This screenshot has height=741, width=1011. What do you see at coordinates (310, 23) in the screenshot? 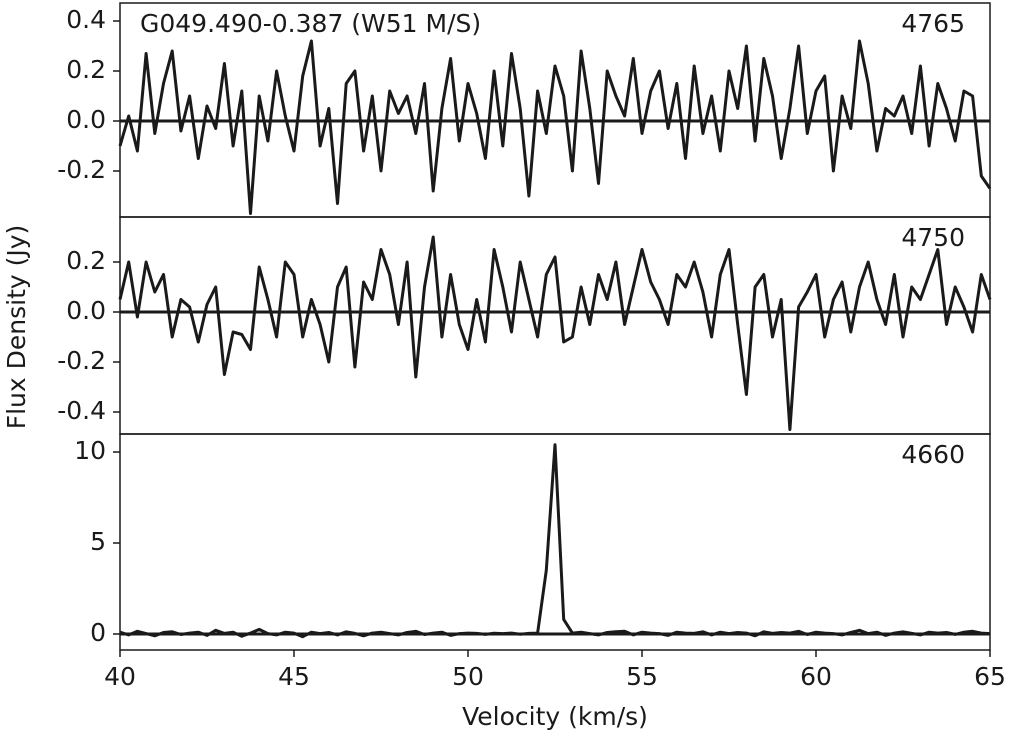
I see `chart-title: G049.490-0.387 (W51 M/S)` at bounding box center [310, 23].